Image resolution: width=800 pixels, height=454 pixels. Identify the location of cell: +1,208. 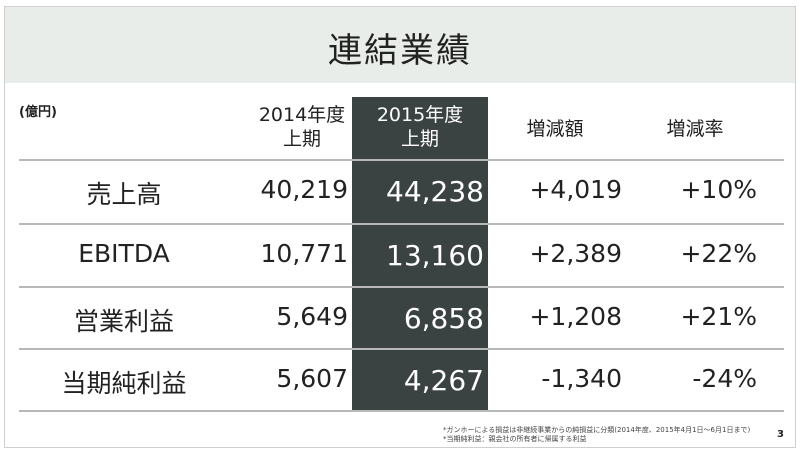
(575, 316).